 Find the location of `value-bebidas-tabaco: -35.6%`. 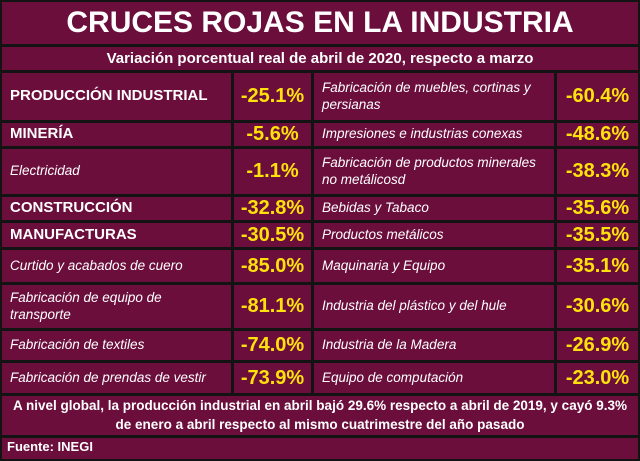

value-bebidas-tabaco: -35.6% is located at coordinates (597, 208).